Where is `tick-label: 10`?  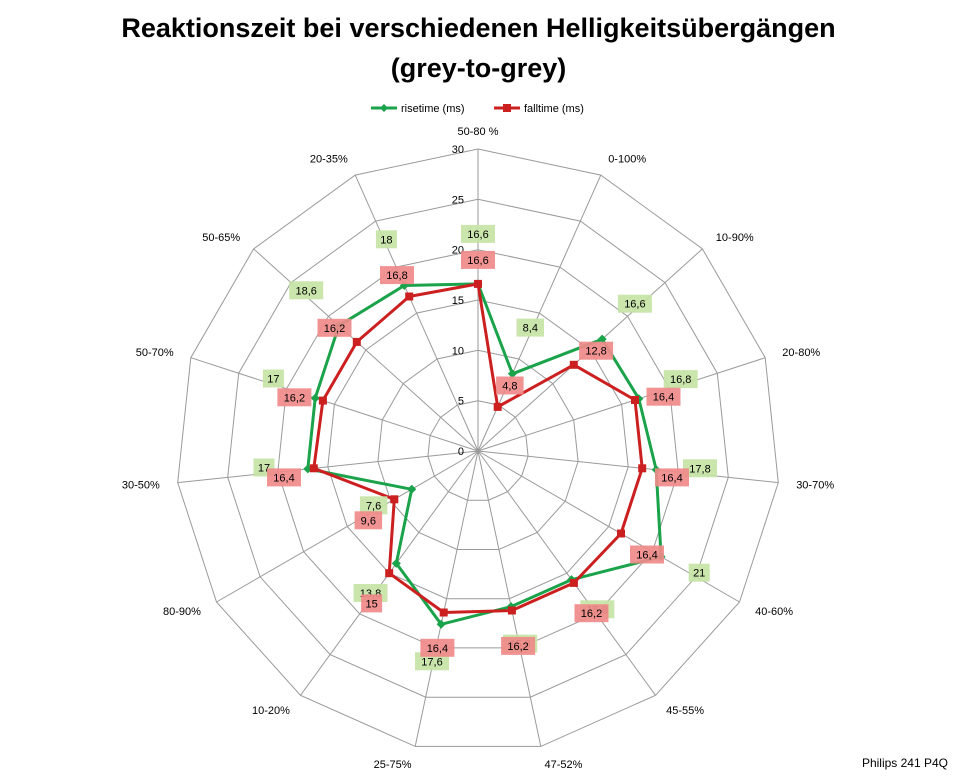
tick-label: 10 is located at coordinates (458, 351).